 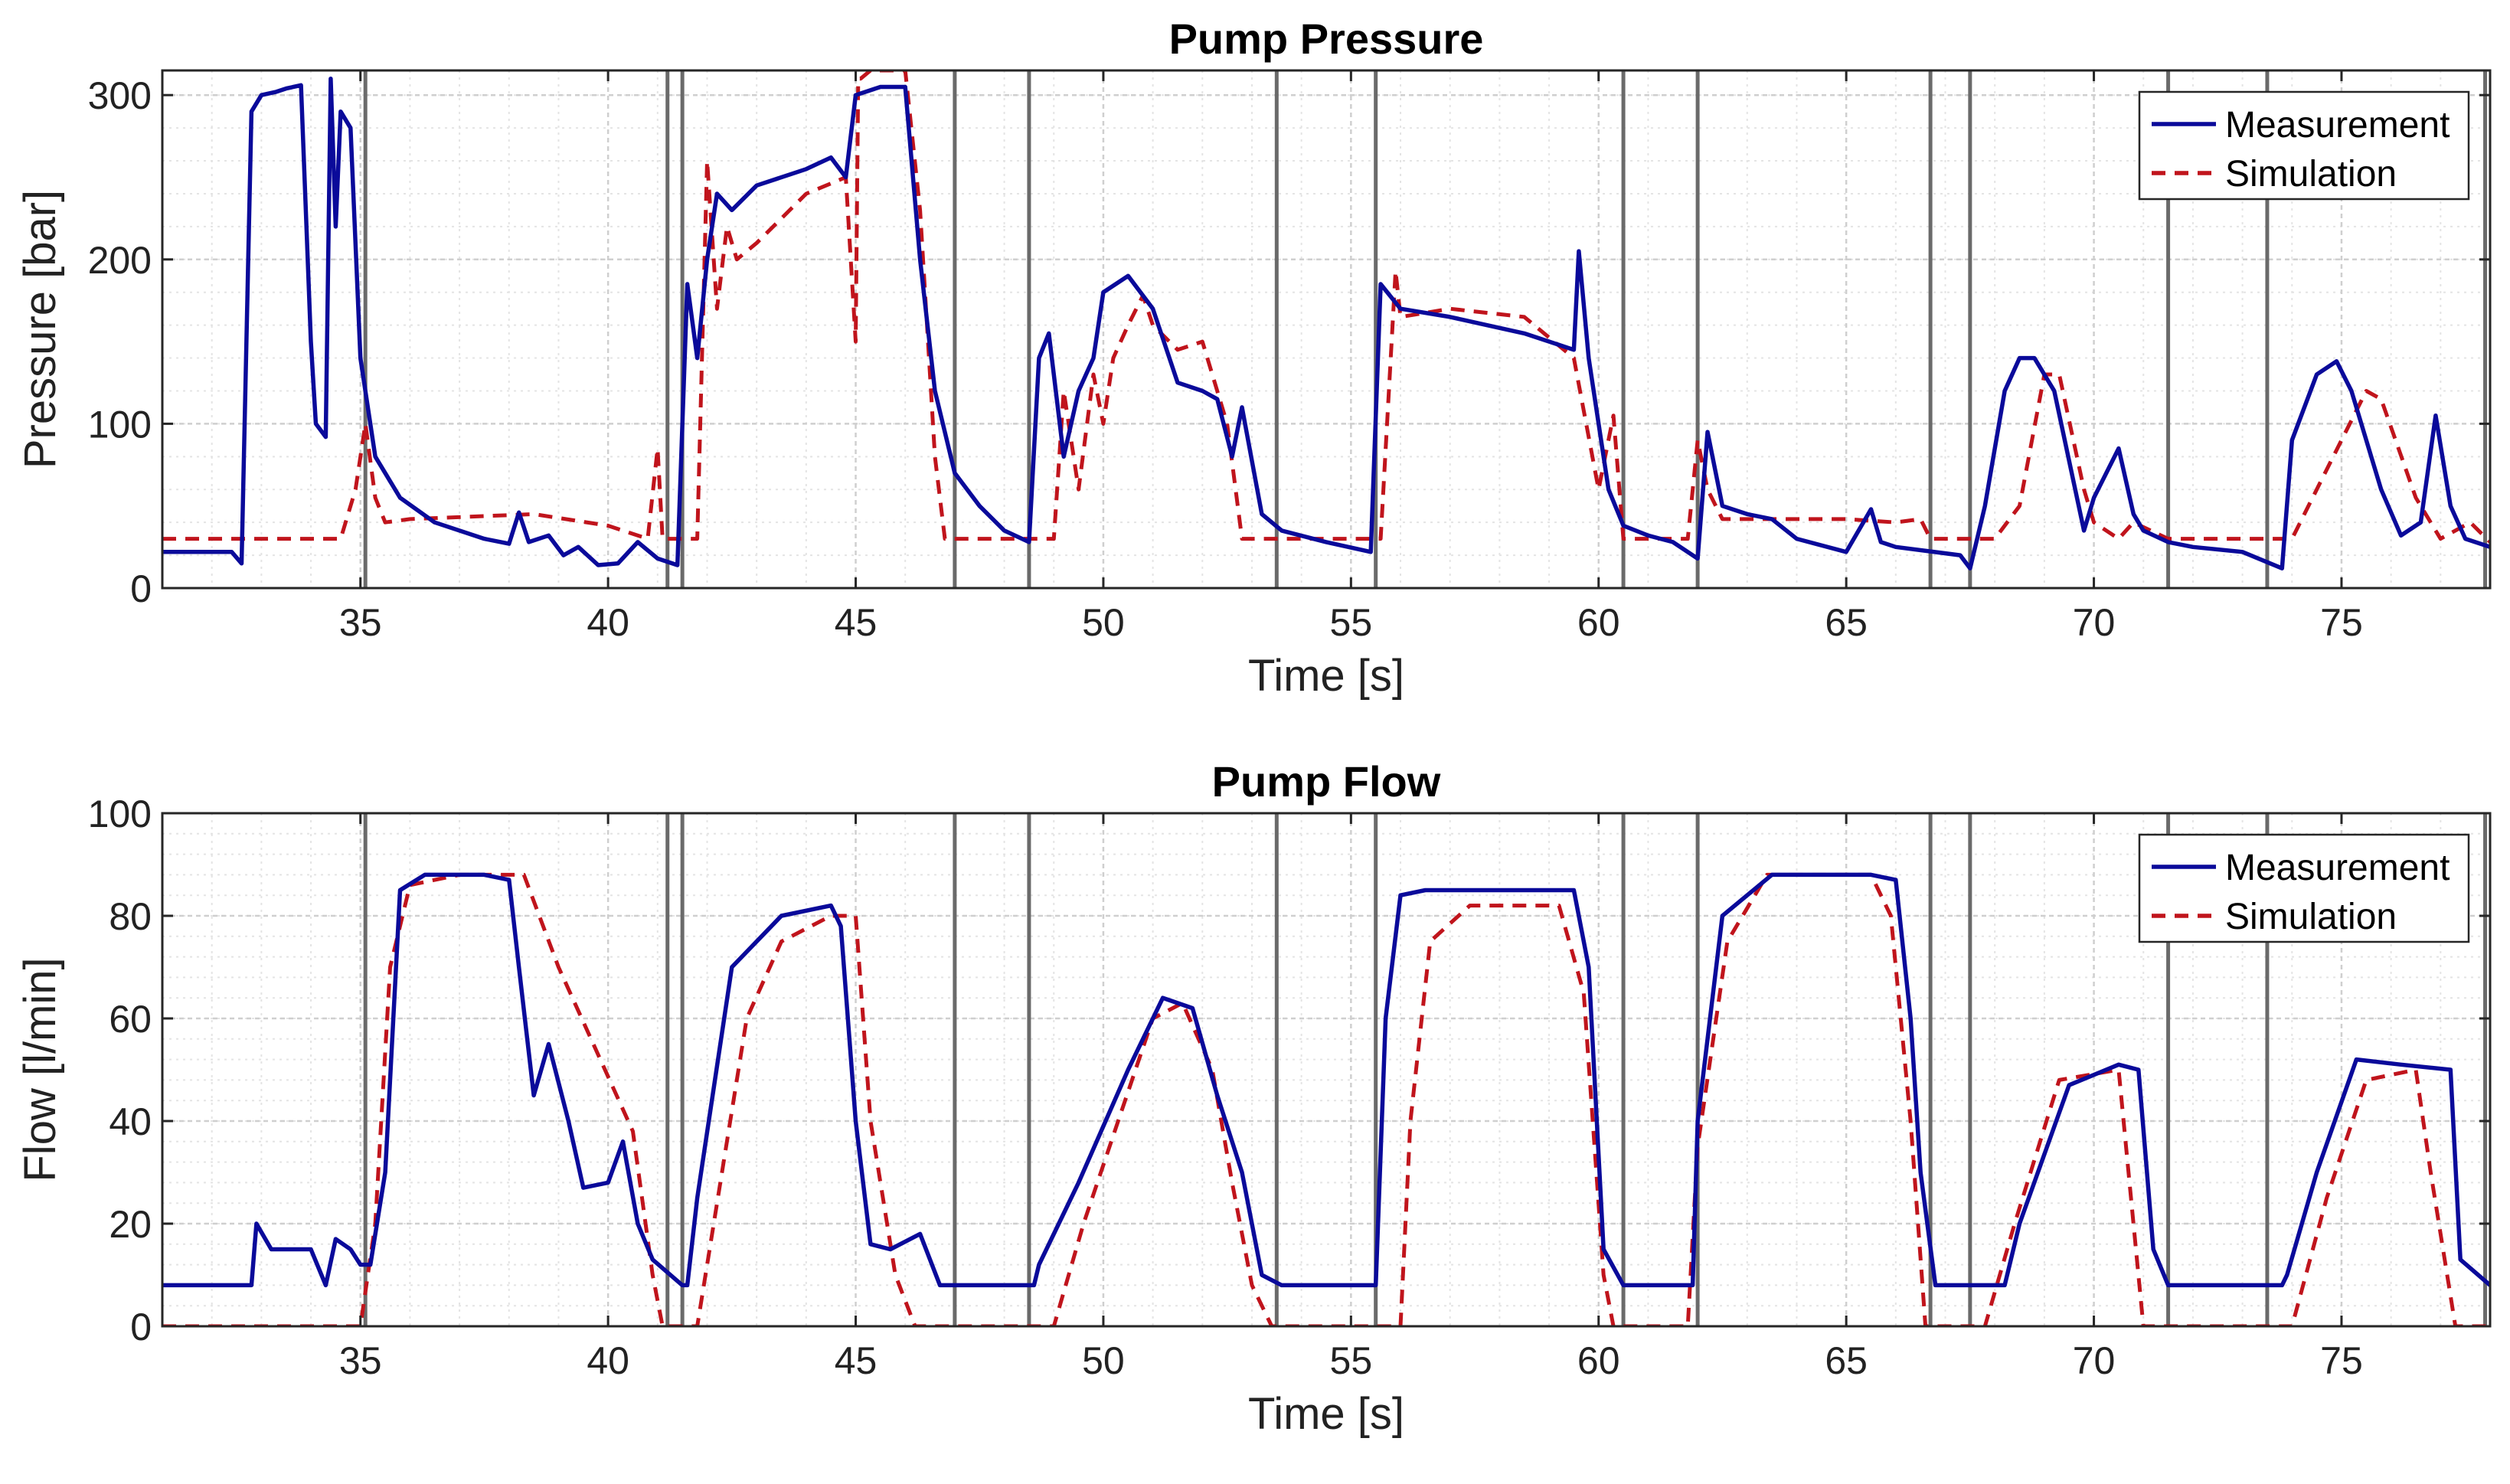 What do you see at coordinates (1326, 39) in the screenshot?
I see `pressure-chart-title: Pump Pressure` at bounding box center [1326, 39].